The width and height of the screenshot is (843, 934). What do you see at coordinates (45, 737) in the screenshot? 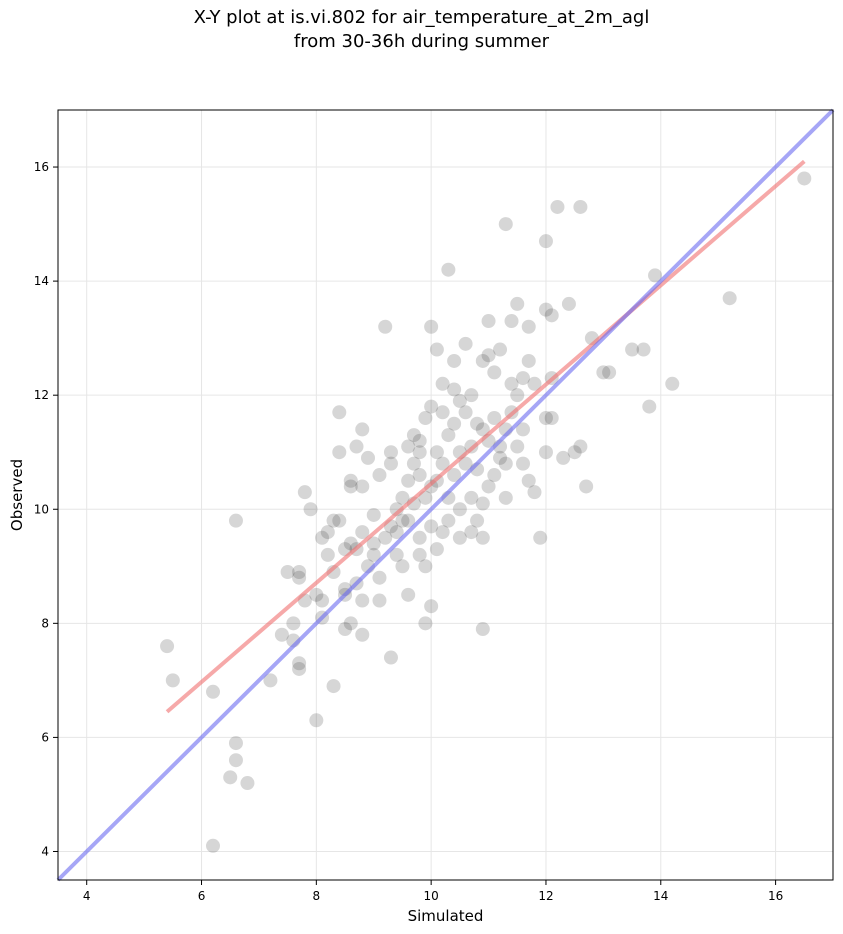
I see `y-tick-label: 6` at bounding box center [45, 737].